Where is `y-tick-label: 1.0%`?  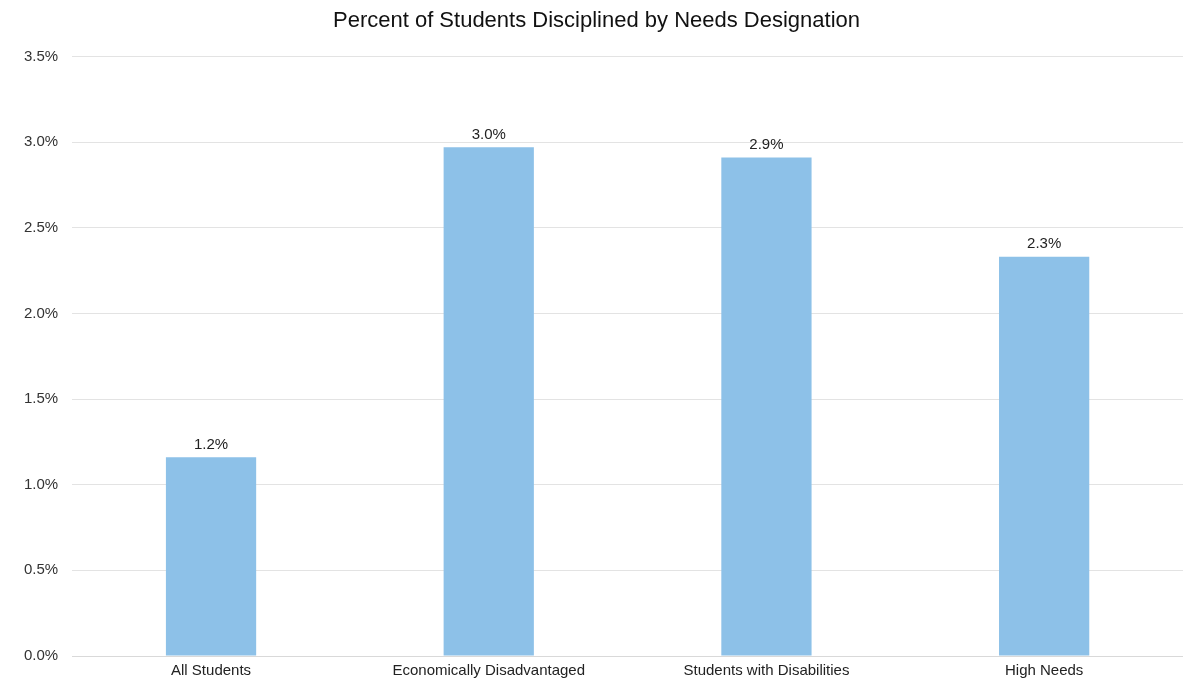 y-tick-label: 1.0% is located at coordinates (41, 483).